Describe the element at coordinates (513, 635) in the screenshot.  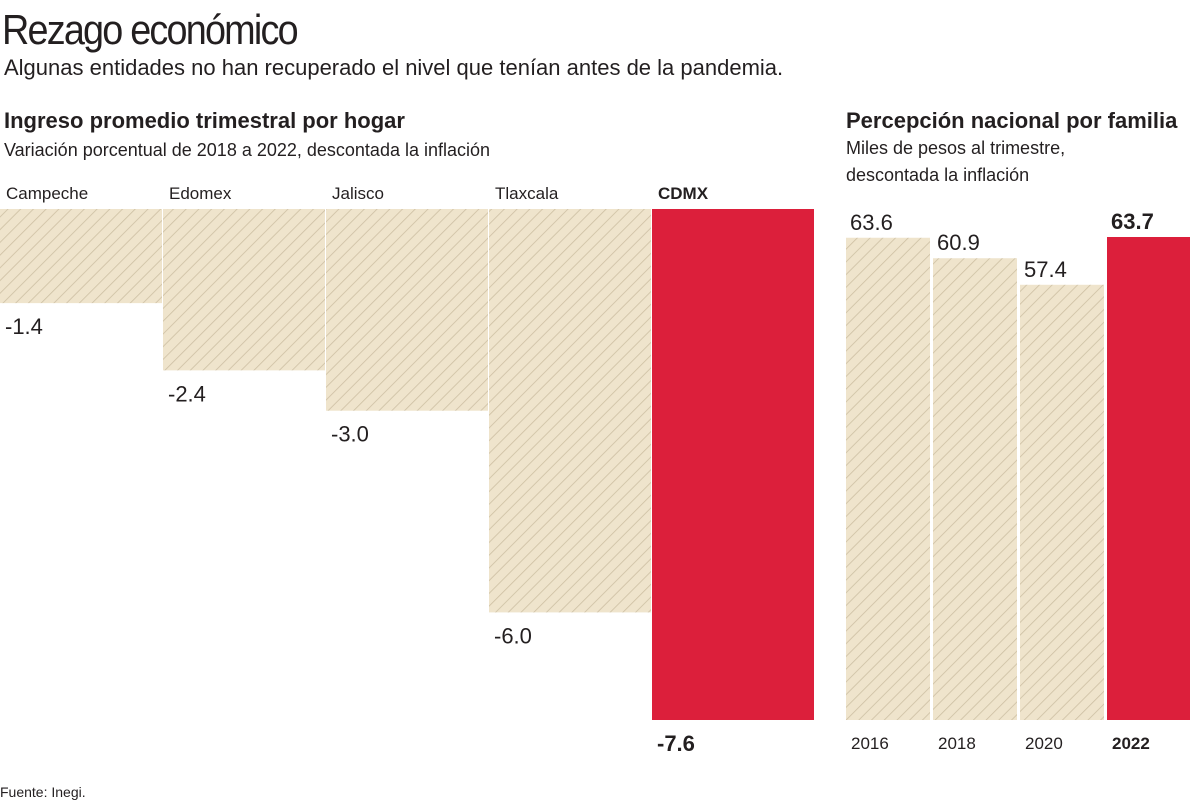
I see `value-label-tlaxcala: -6.0` at that location.